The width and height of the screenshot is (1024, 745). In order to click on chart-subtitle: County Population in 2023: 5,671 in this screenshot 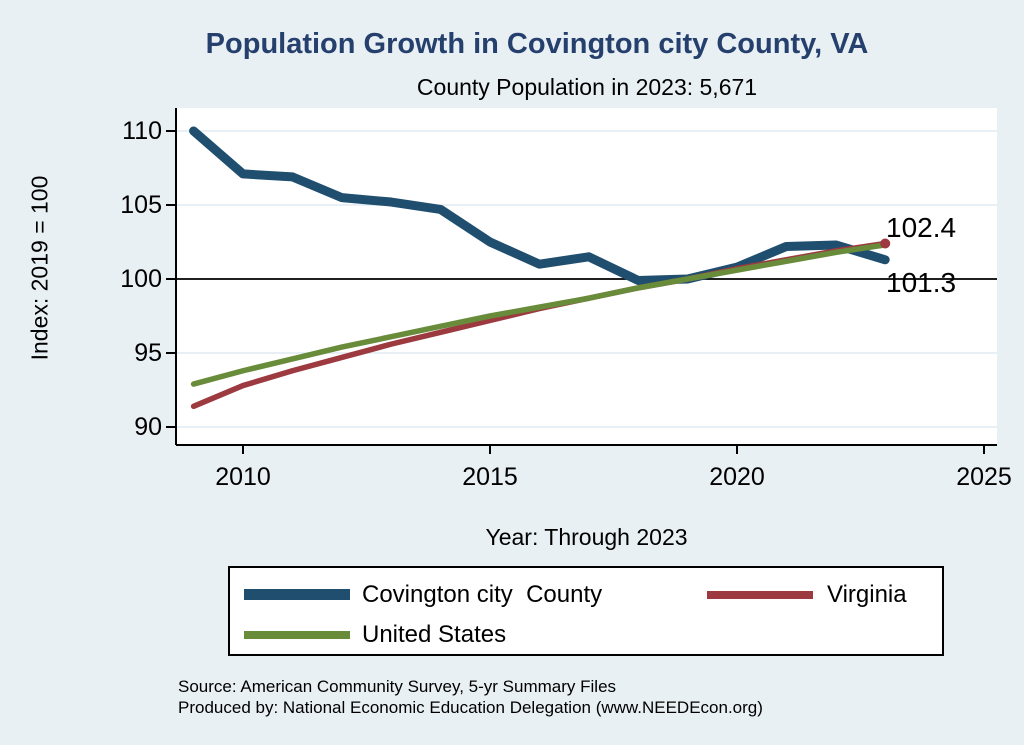, I will do `click(587, 87)`.